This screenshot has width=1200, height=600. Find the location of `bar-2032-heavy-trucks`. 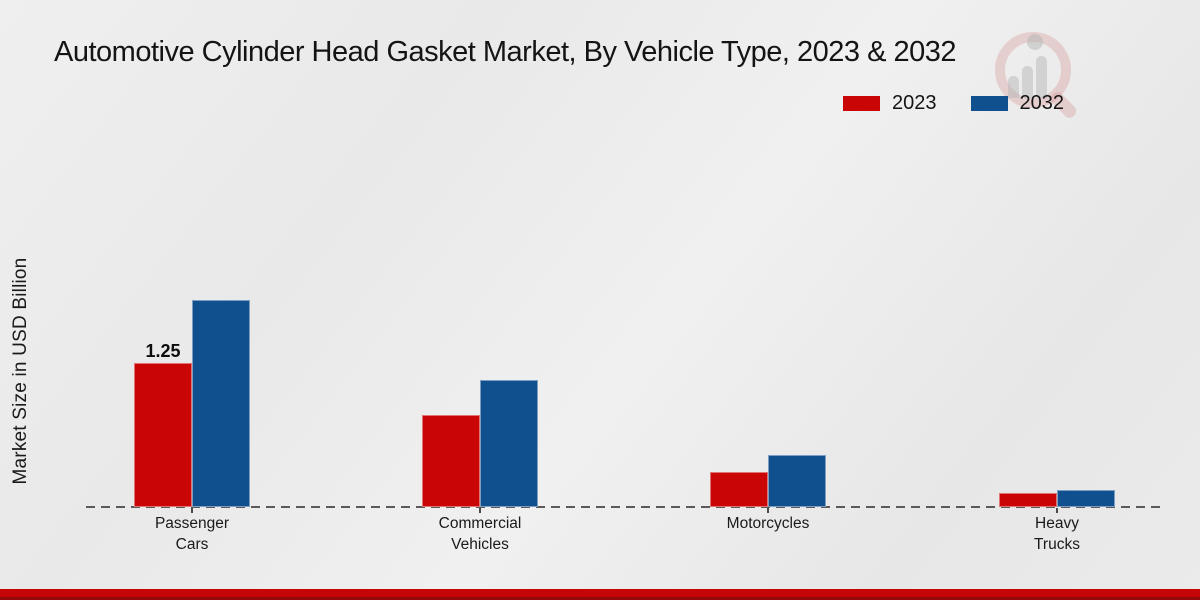

bar-2032-heavy-trucks is located at coordinates (1086, 498).